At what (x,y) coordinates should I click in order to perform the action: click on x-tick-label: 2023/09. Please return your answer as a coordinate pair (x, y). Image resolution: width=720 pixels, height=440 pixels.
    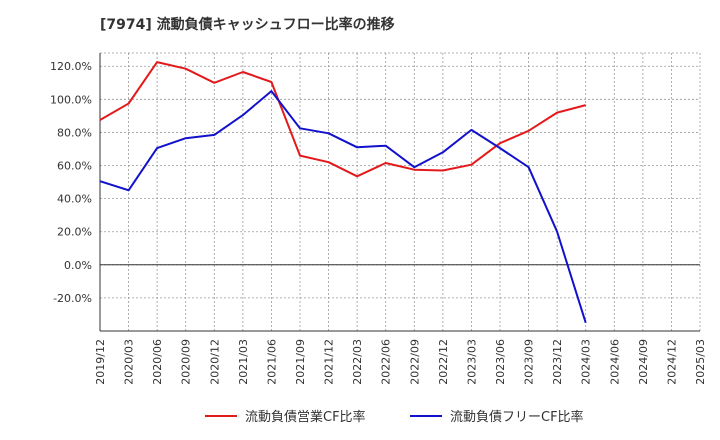
    Looking at the image, I should click on (529, 362).